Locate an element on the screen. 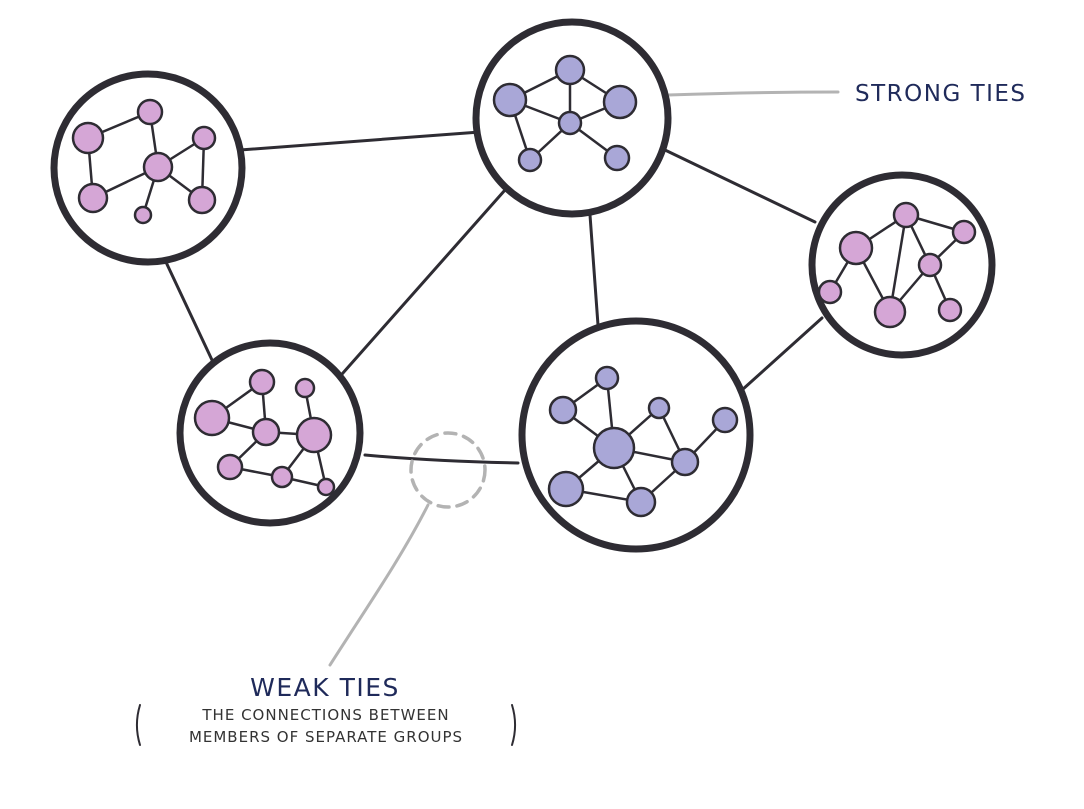 Image resolution: width=1084 pixels, height=809 pixels. group-bottom-left is located at coordinates (270, 433).